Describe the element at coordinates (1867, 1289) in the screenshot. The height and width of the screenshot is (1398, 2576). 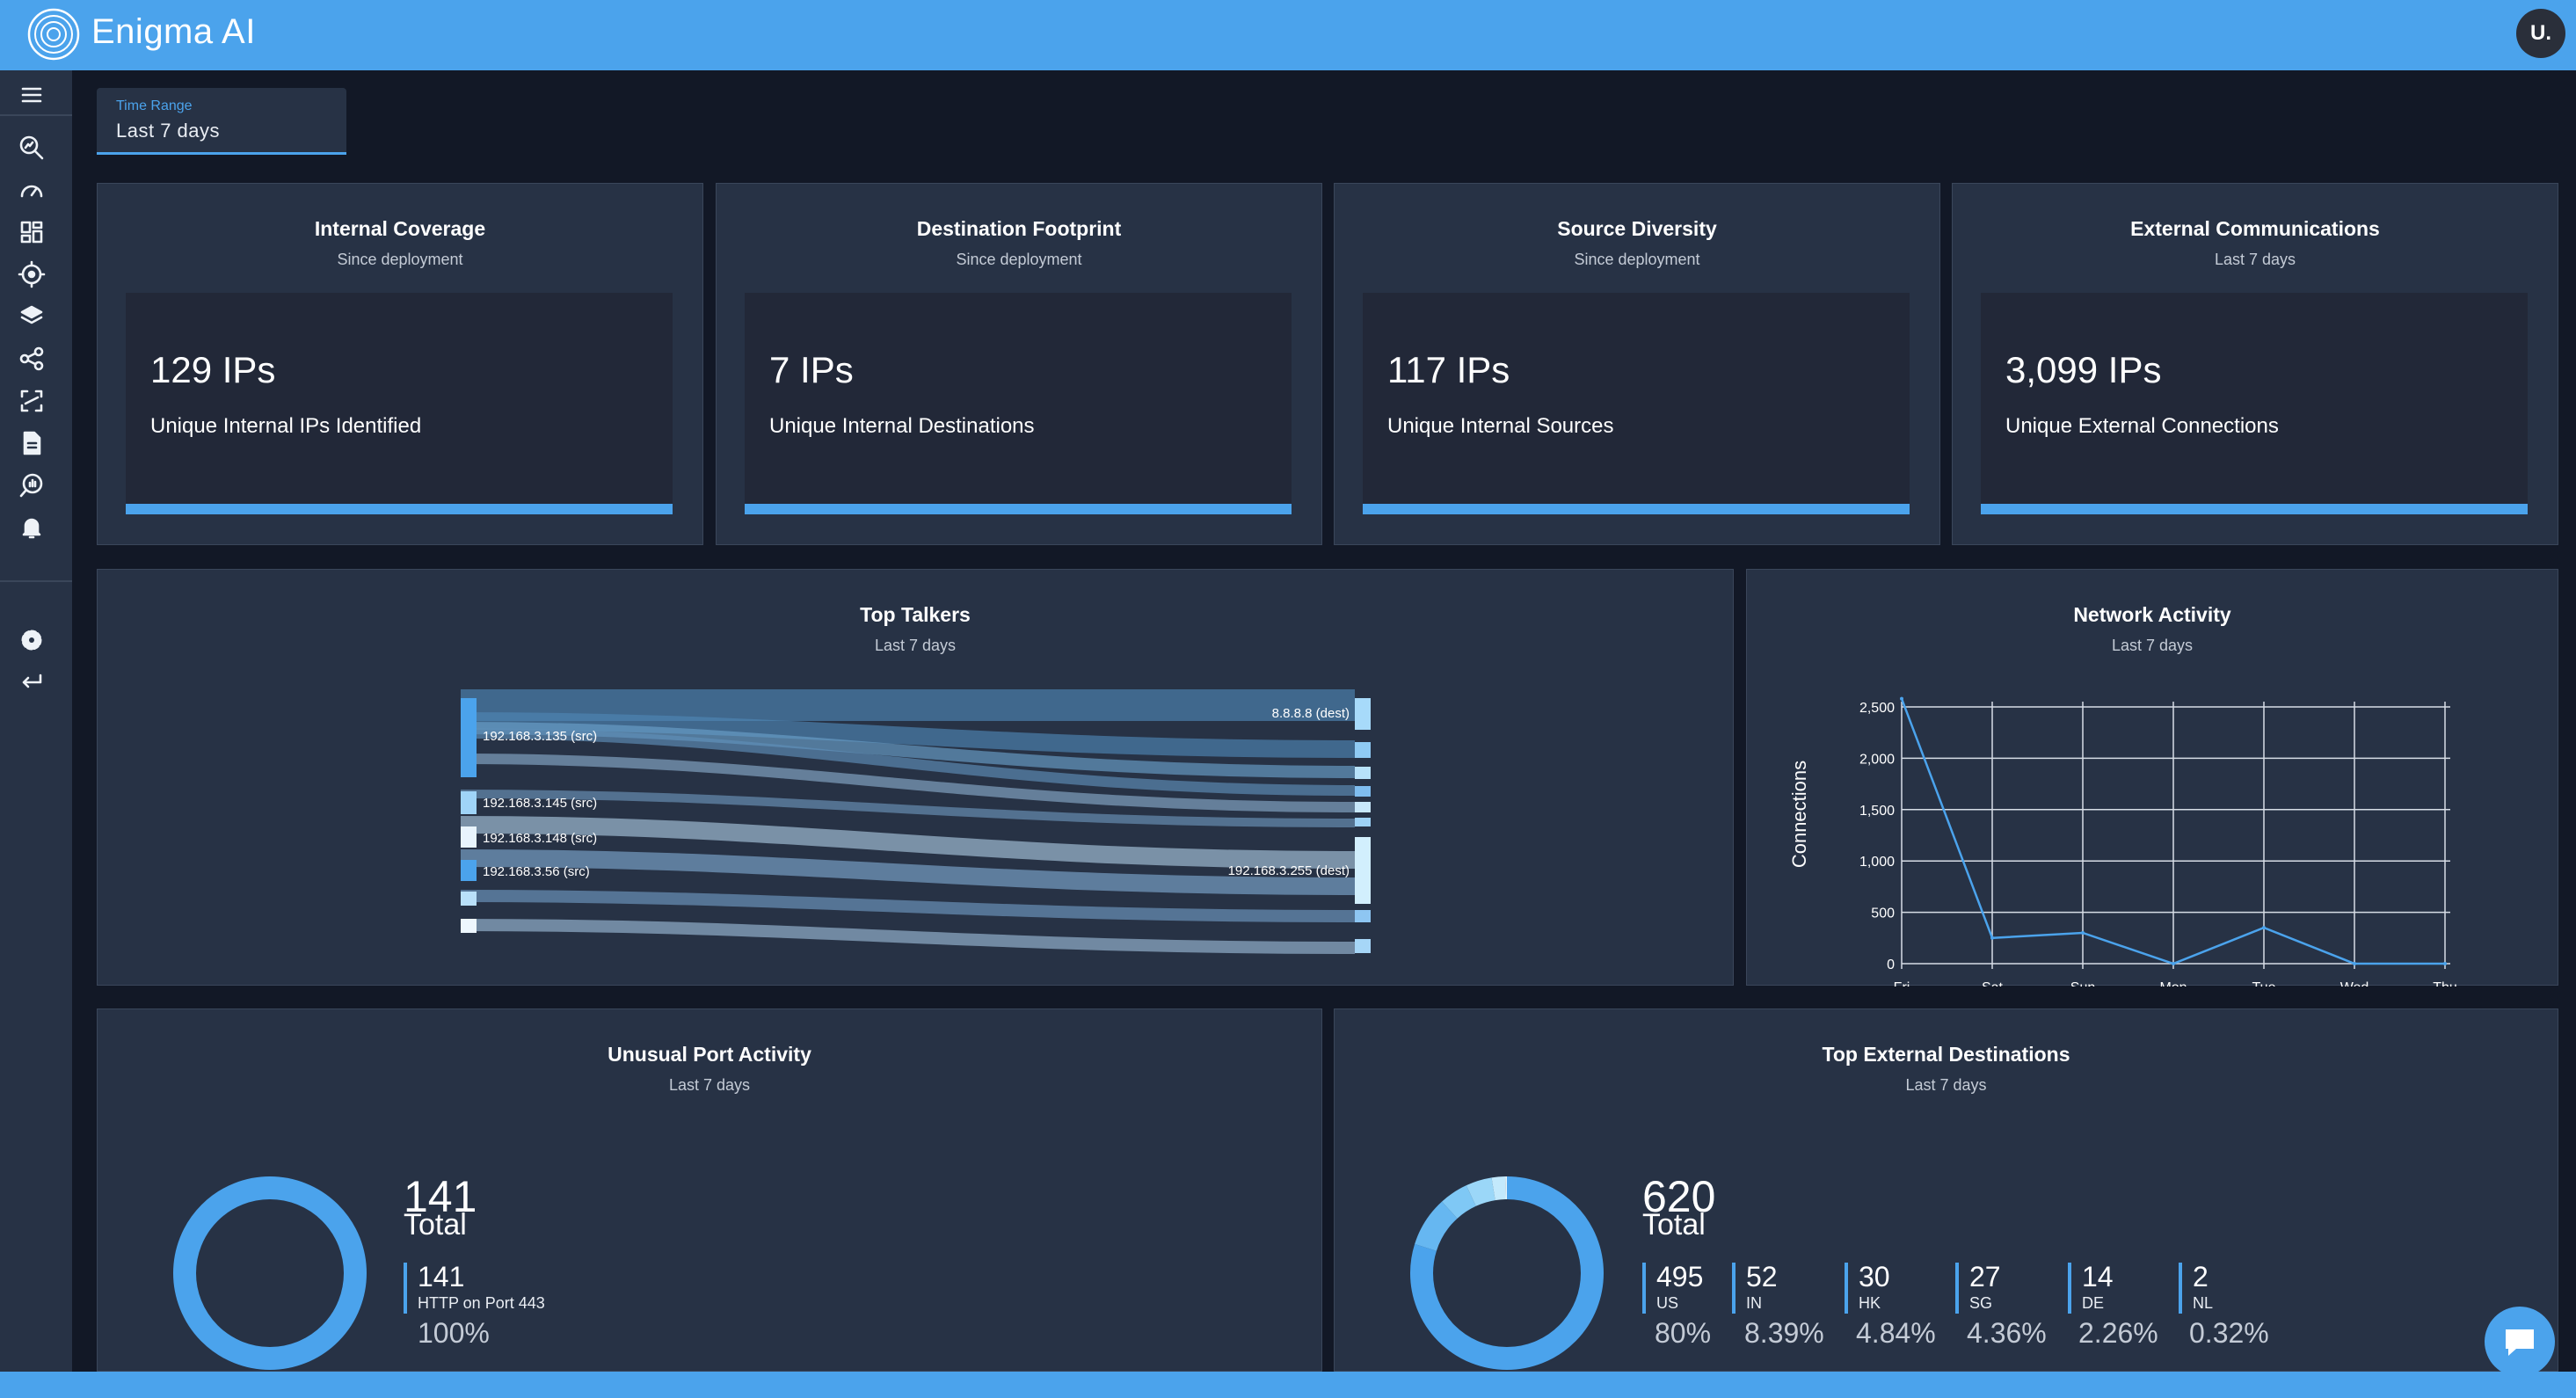
I see `legend-item-hk: 30 HK` at that location.